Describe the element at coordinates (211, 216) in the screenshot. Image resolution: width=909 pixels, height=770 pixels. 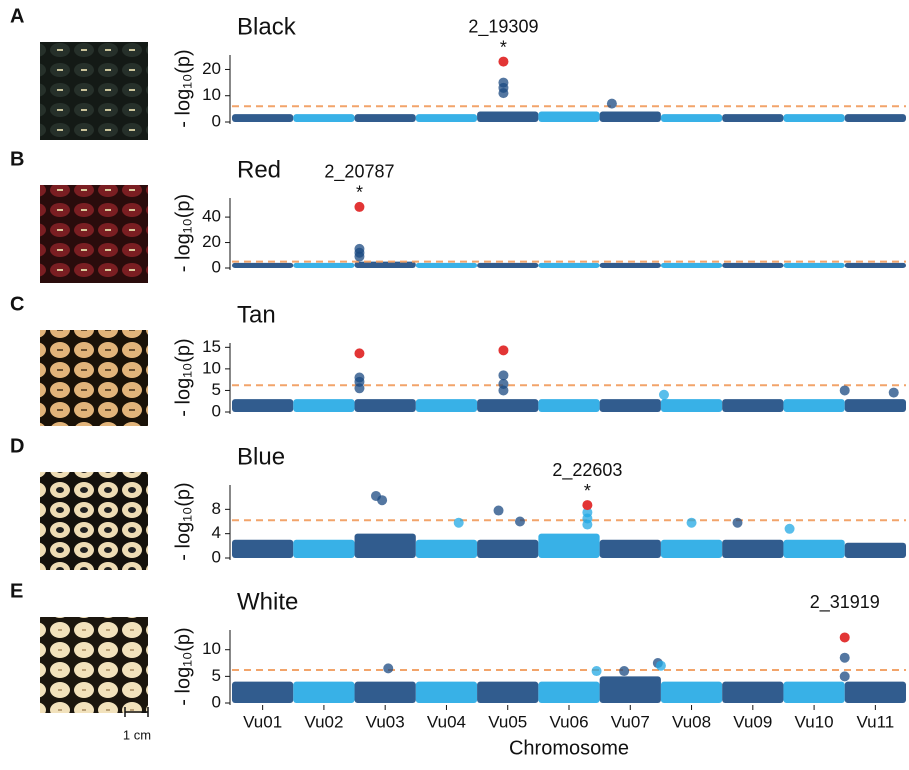
I see `y-tick-label: 40` at that location.